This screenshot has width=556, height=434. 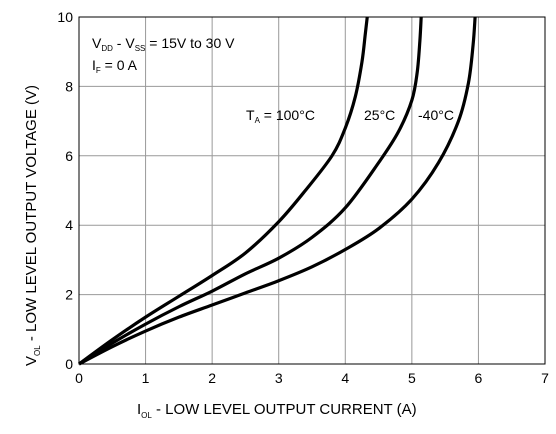 I want to click on y-tick-label: 6, so click(x=69, y=156).